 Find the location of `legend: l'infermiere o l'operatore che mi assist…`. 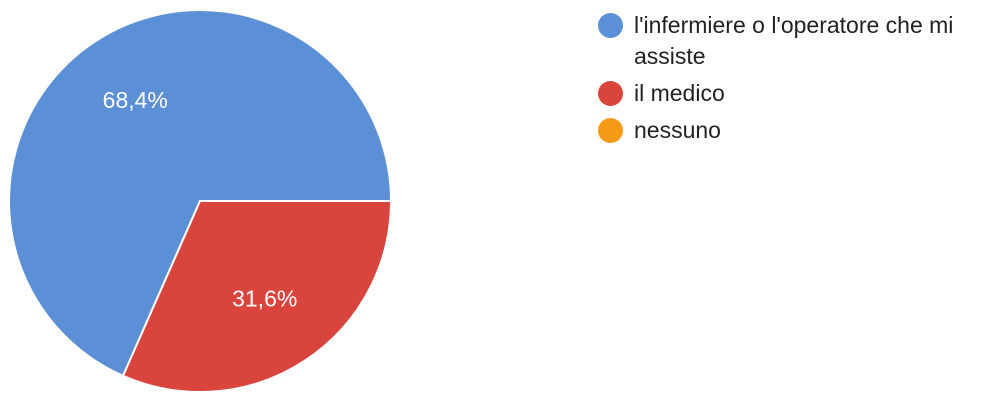

legend: l'infermiere o l'operatore che mi assist… is located at coordinates (798, 81).